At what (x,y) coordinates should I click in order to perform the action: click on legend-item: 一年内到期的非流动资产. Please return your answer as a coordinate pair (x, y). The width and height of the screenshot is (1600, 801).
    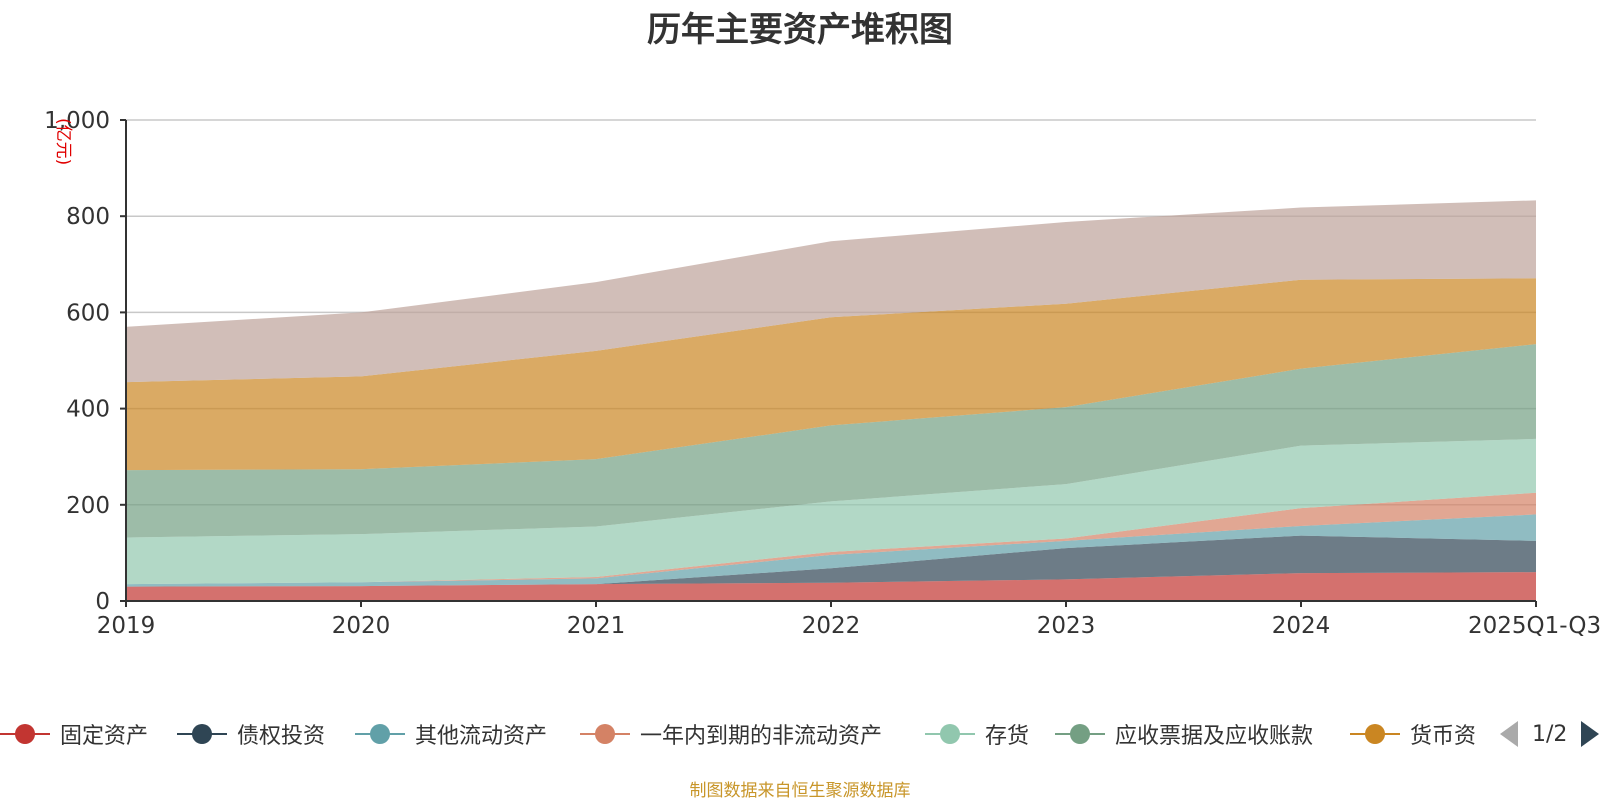
    Looking at the image, I should click on (731, 734).